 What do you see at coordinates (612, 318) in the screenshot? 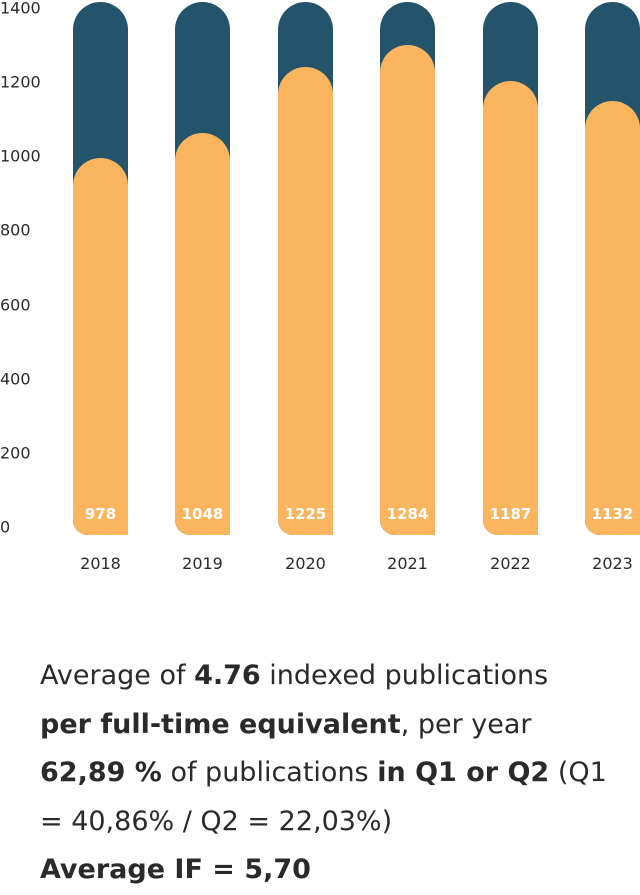
I see `bar-2023: 1132` at bounding box center [612, 318].